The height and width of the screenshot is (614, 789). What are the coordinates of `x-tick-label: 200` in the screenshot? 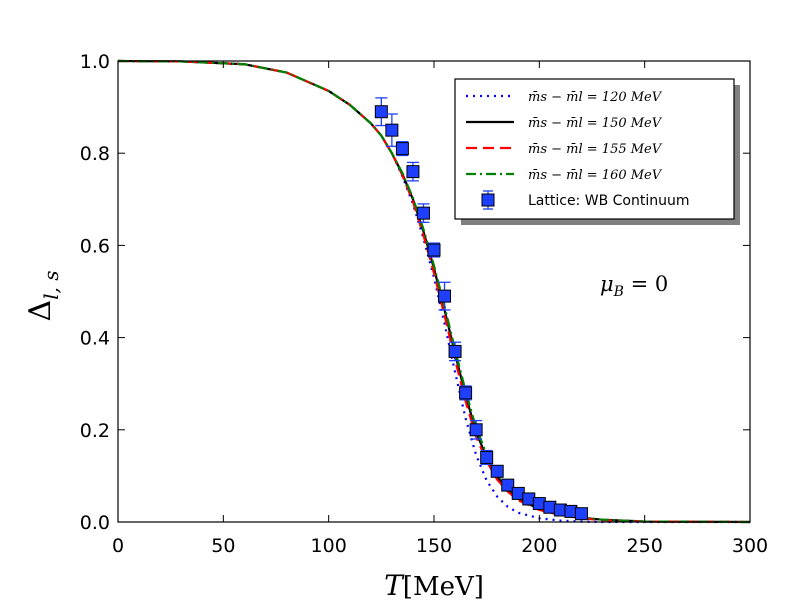 It's located at (539, 546).